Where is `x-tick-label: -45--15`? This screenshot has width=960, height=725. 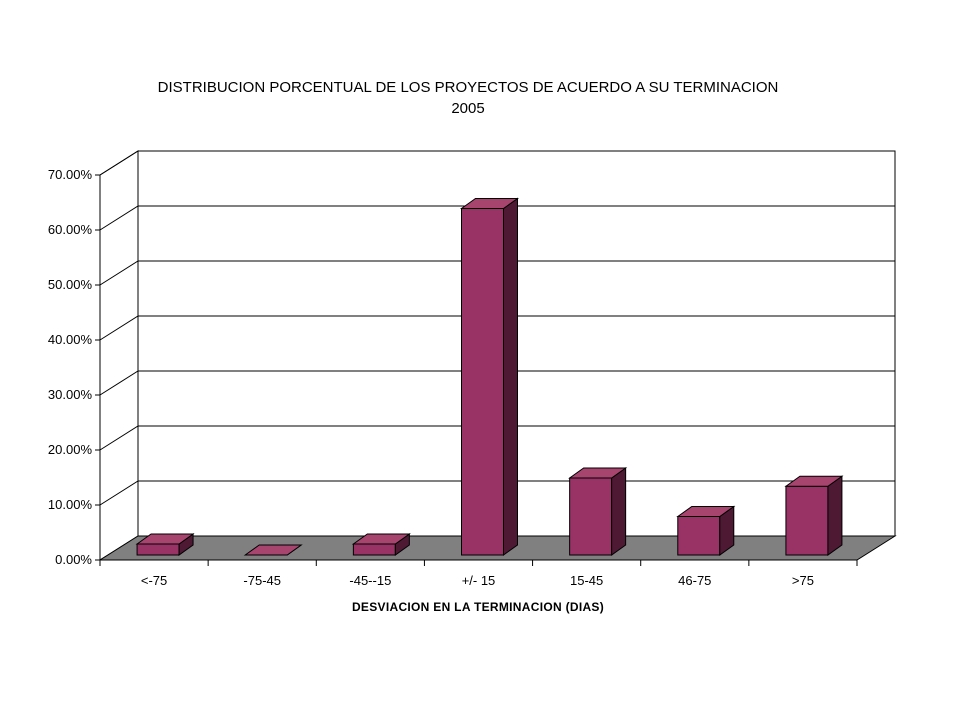
x-tick-label: -45--15 is located at coordinates (370, 580).